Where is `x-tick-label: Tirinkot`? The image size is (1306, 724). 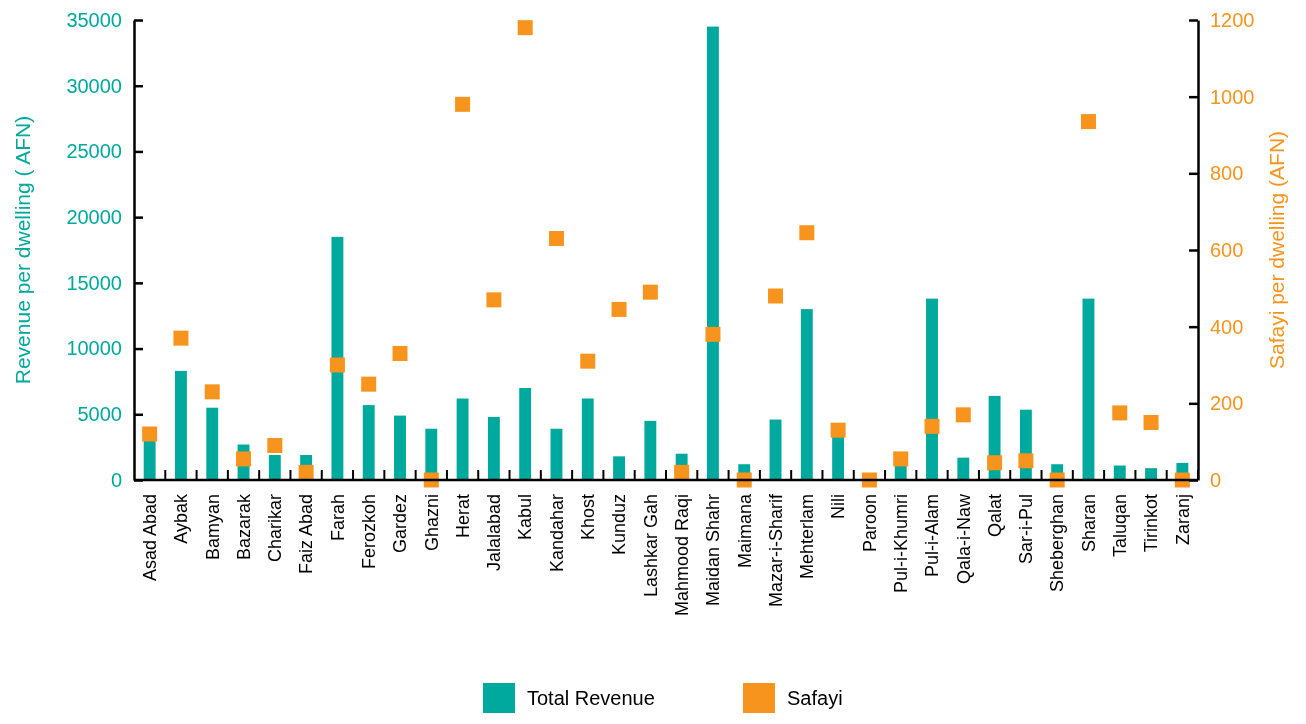 x-tick-label: Tirinkot is located at coordinates (1151, 523).